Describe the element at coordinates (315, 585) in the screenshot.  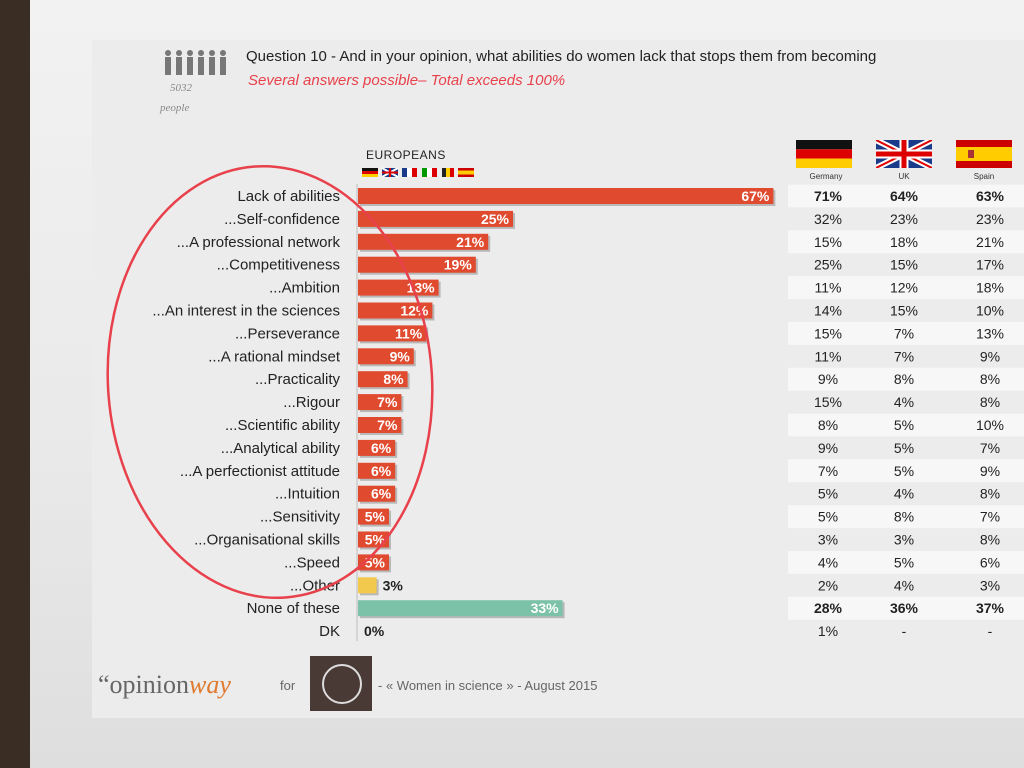
I see `category-label: ...Other` at that location.